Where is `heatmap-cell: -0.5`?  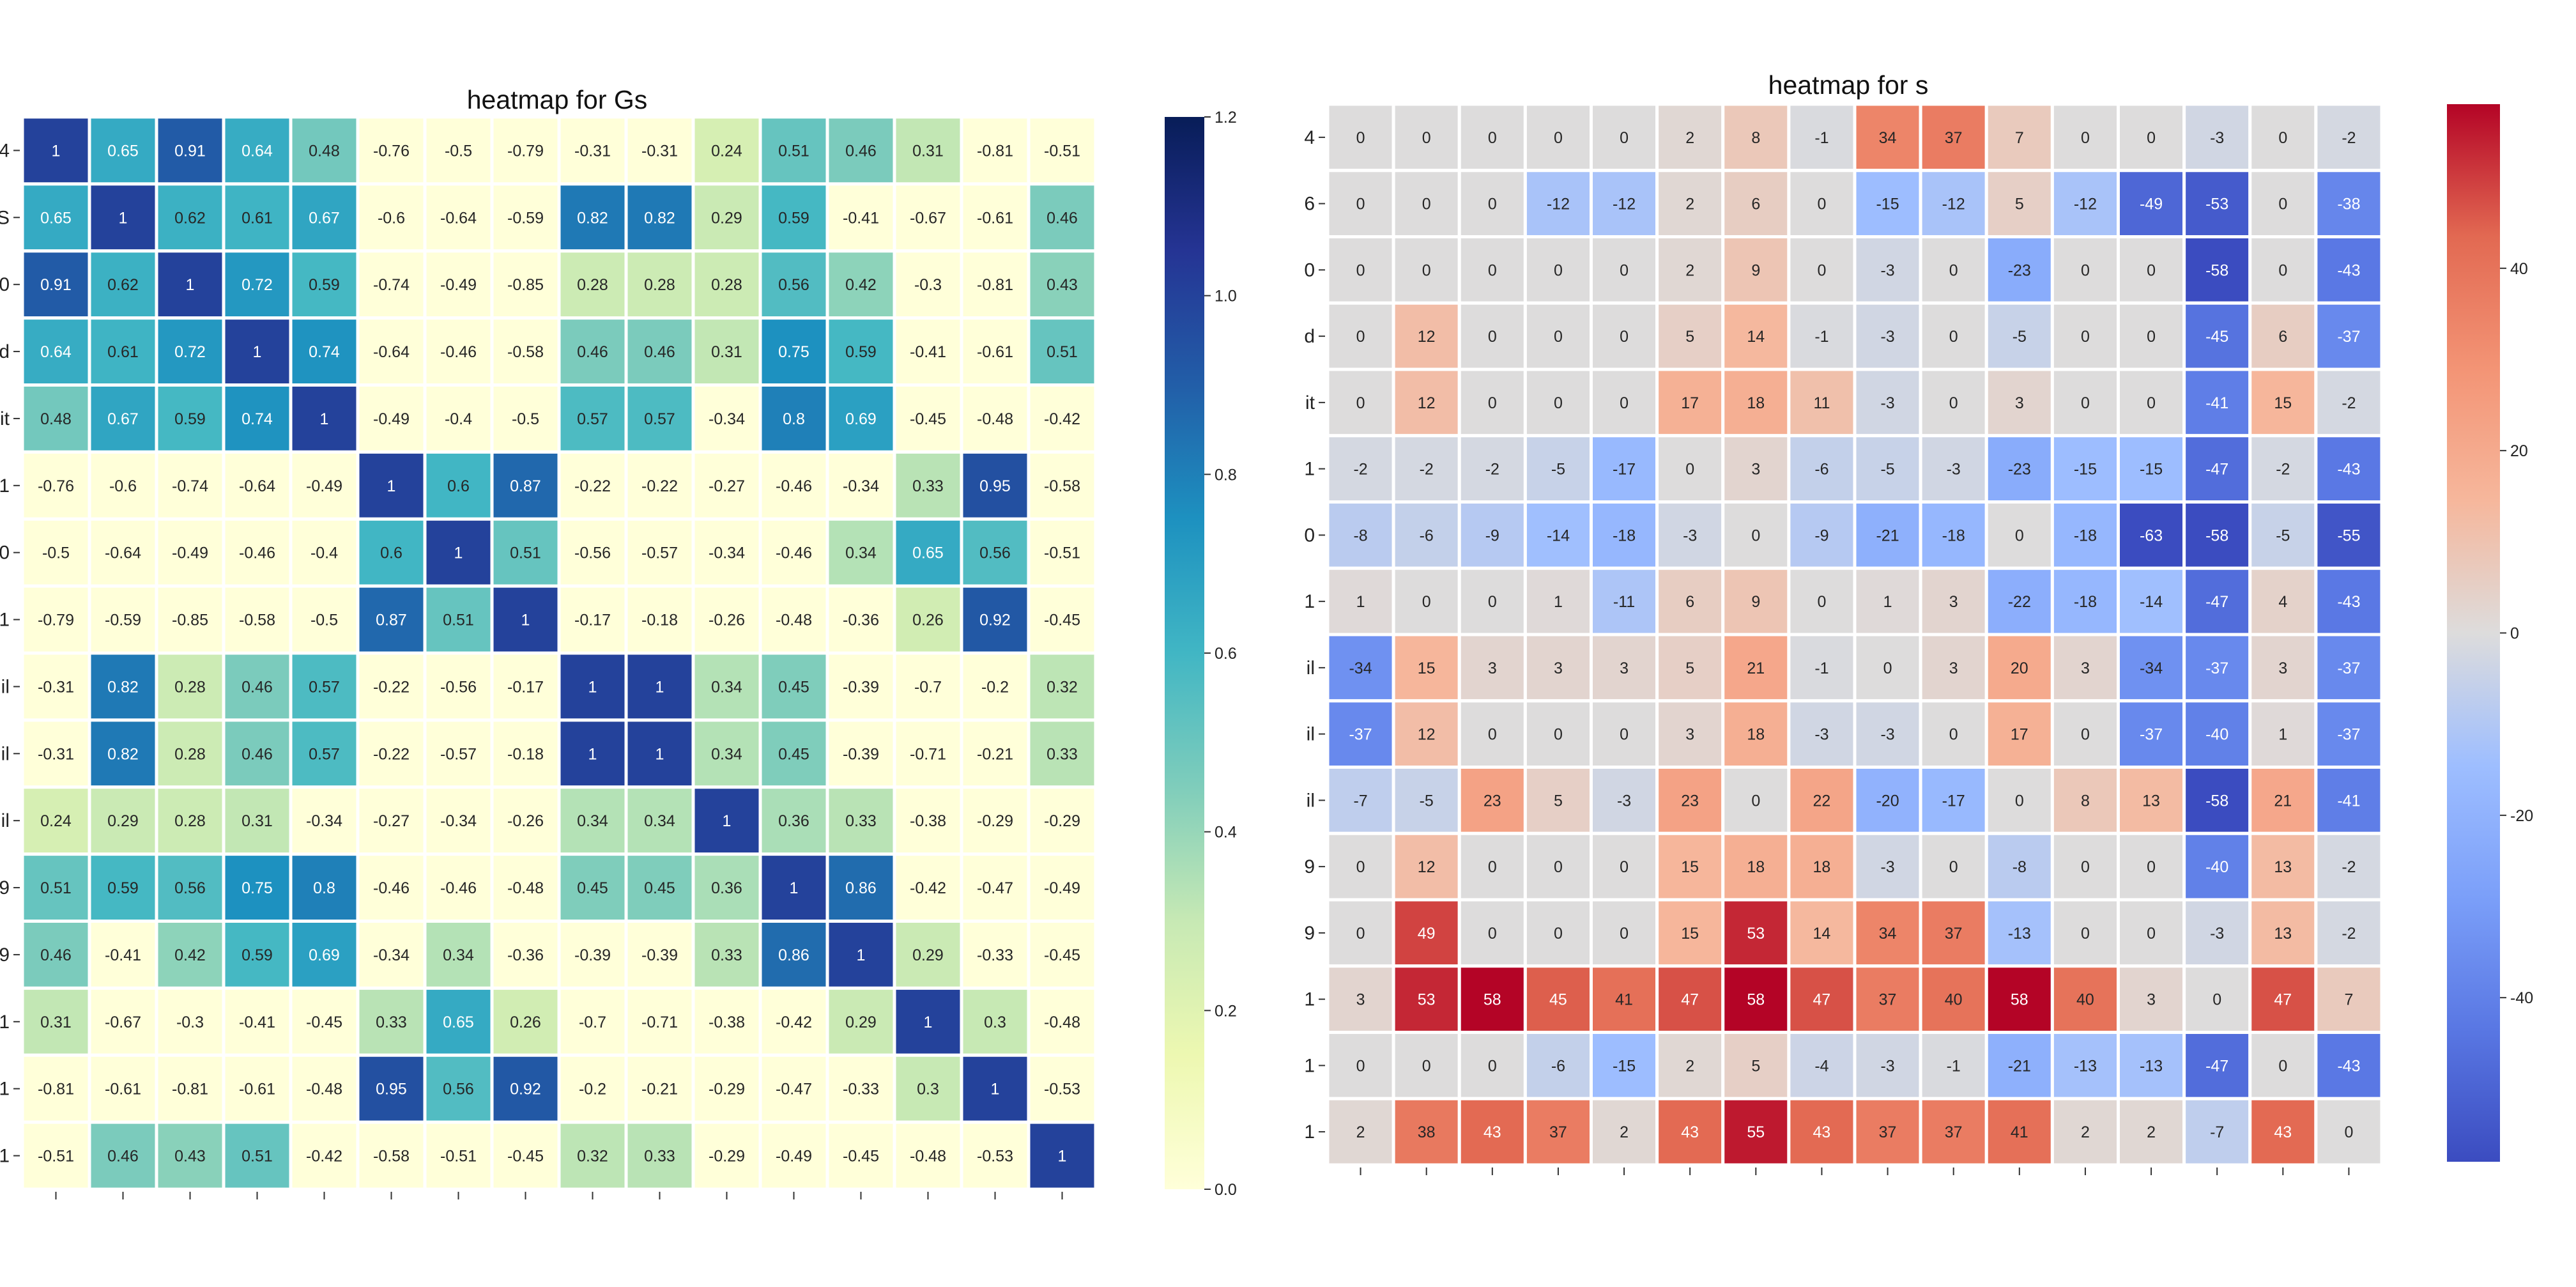 heatmap-cell: -0.5 is located at coordinates (55, 552).